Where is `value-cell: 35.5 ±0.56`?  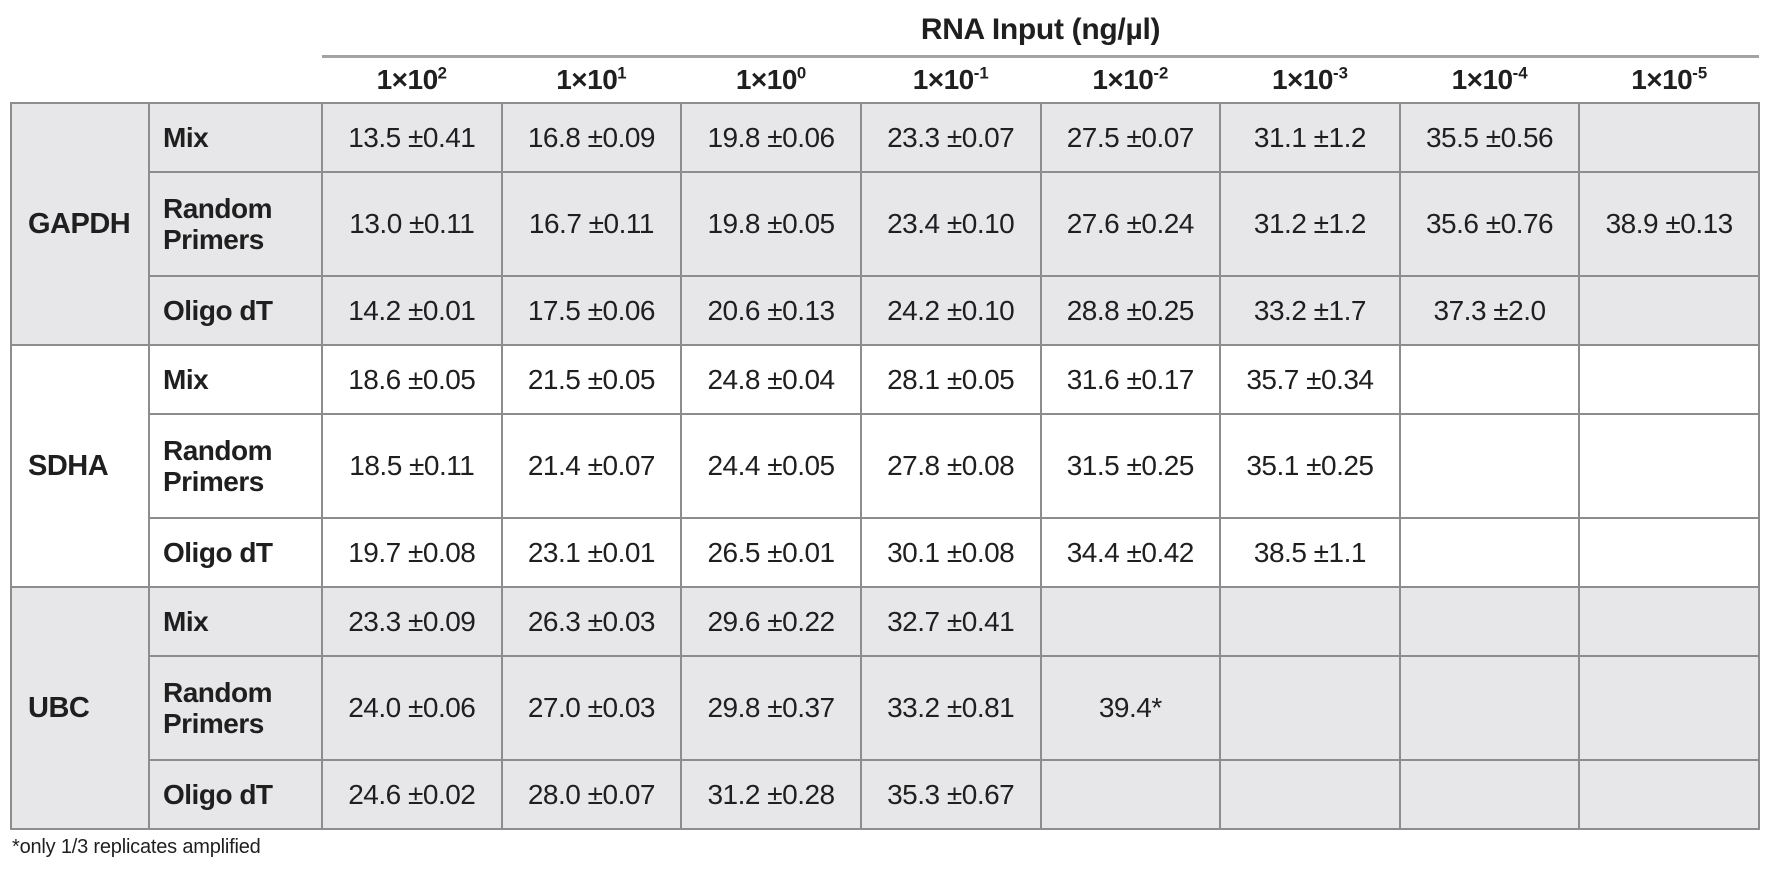
value-cell: 35.5 ±0.56 is located at coordinates (1489, 137).